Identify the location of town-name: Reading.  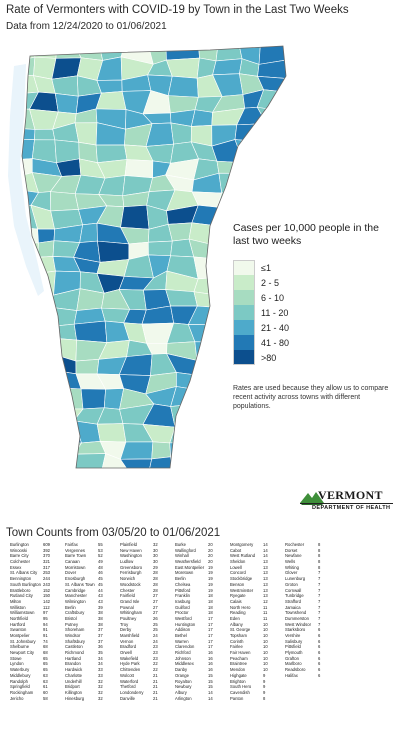
(238, 613).